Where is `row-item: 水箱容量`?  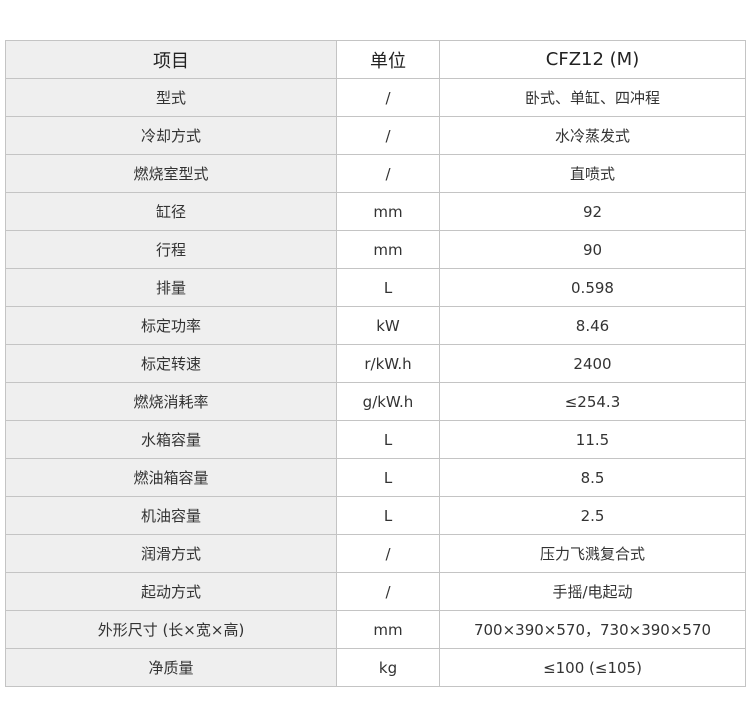
row-item: 水箱容量 is located at coordinates (171, 439).